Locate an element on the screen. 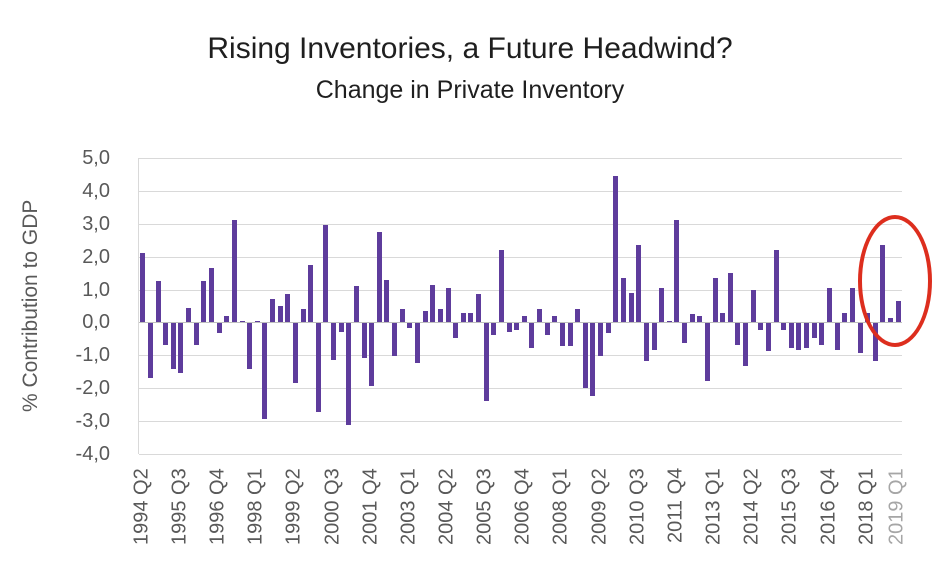 The height and width of the screenshot is (587, 940). x-tick-label: 1994 Q2 is located at coordinates (141, 506).